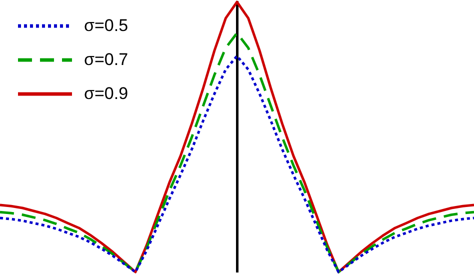 The height and width of the screenshot is (274, 474). I want to click on legend-label: σ=0.9, so click(106, 94).